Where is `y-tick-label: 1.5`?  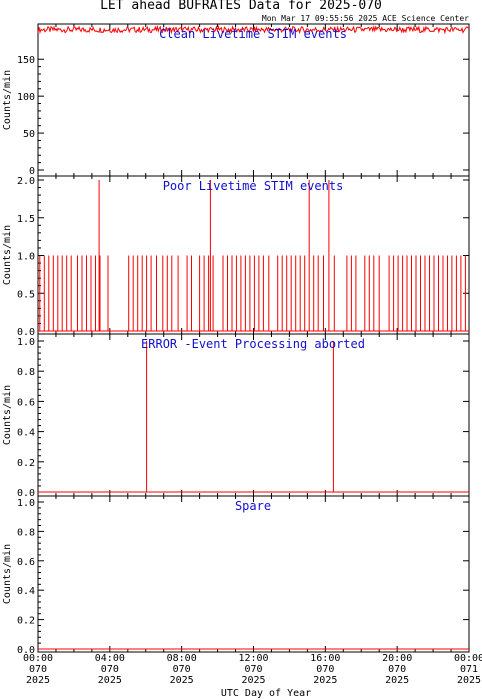 y-tick-label: 1.5 is located at coordinates (26, 219).